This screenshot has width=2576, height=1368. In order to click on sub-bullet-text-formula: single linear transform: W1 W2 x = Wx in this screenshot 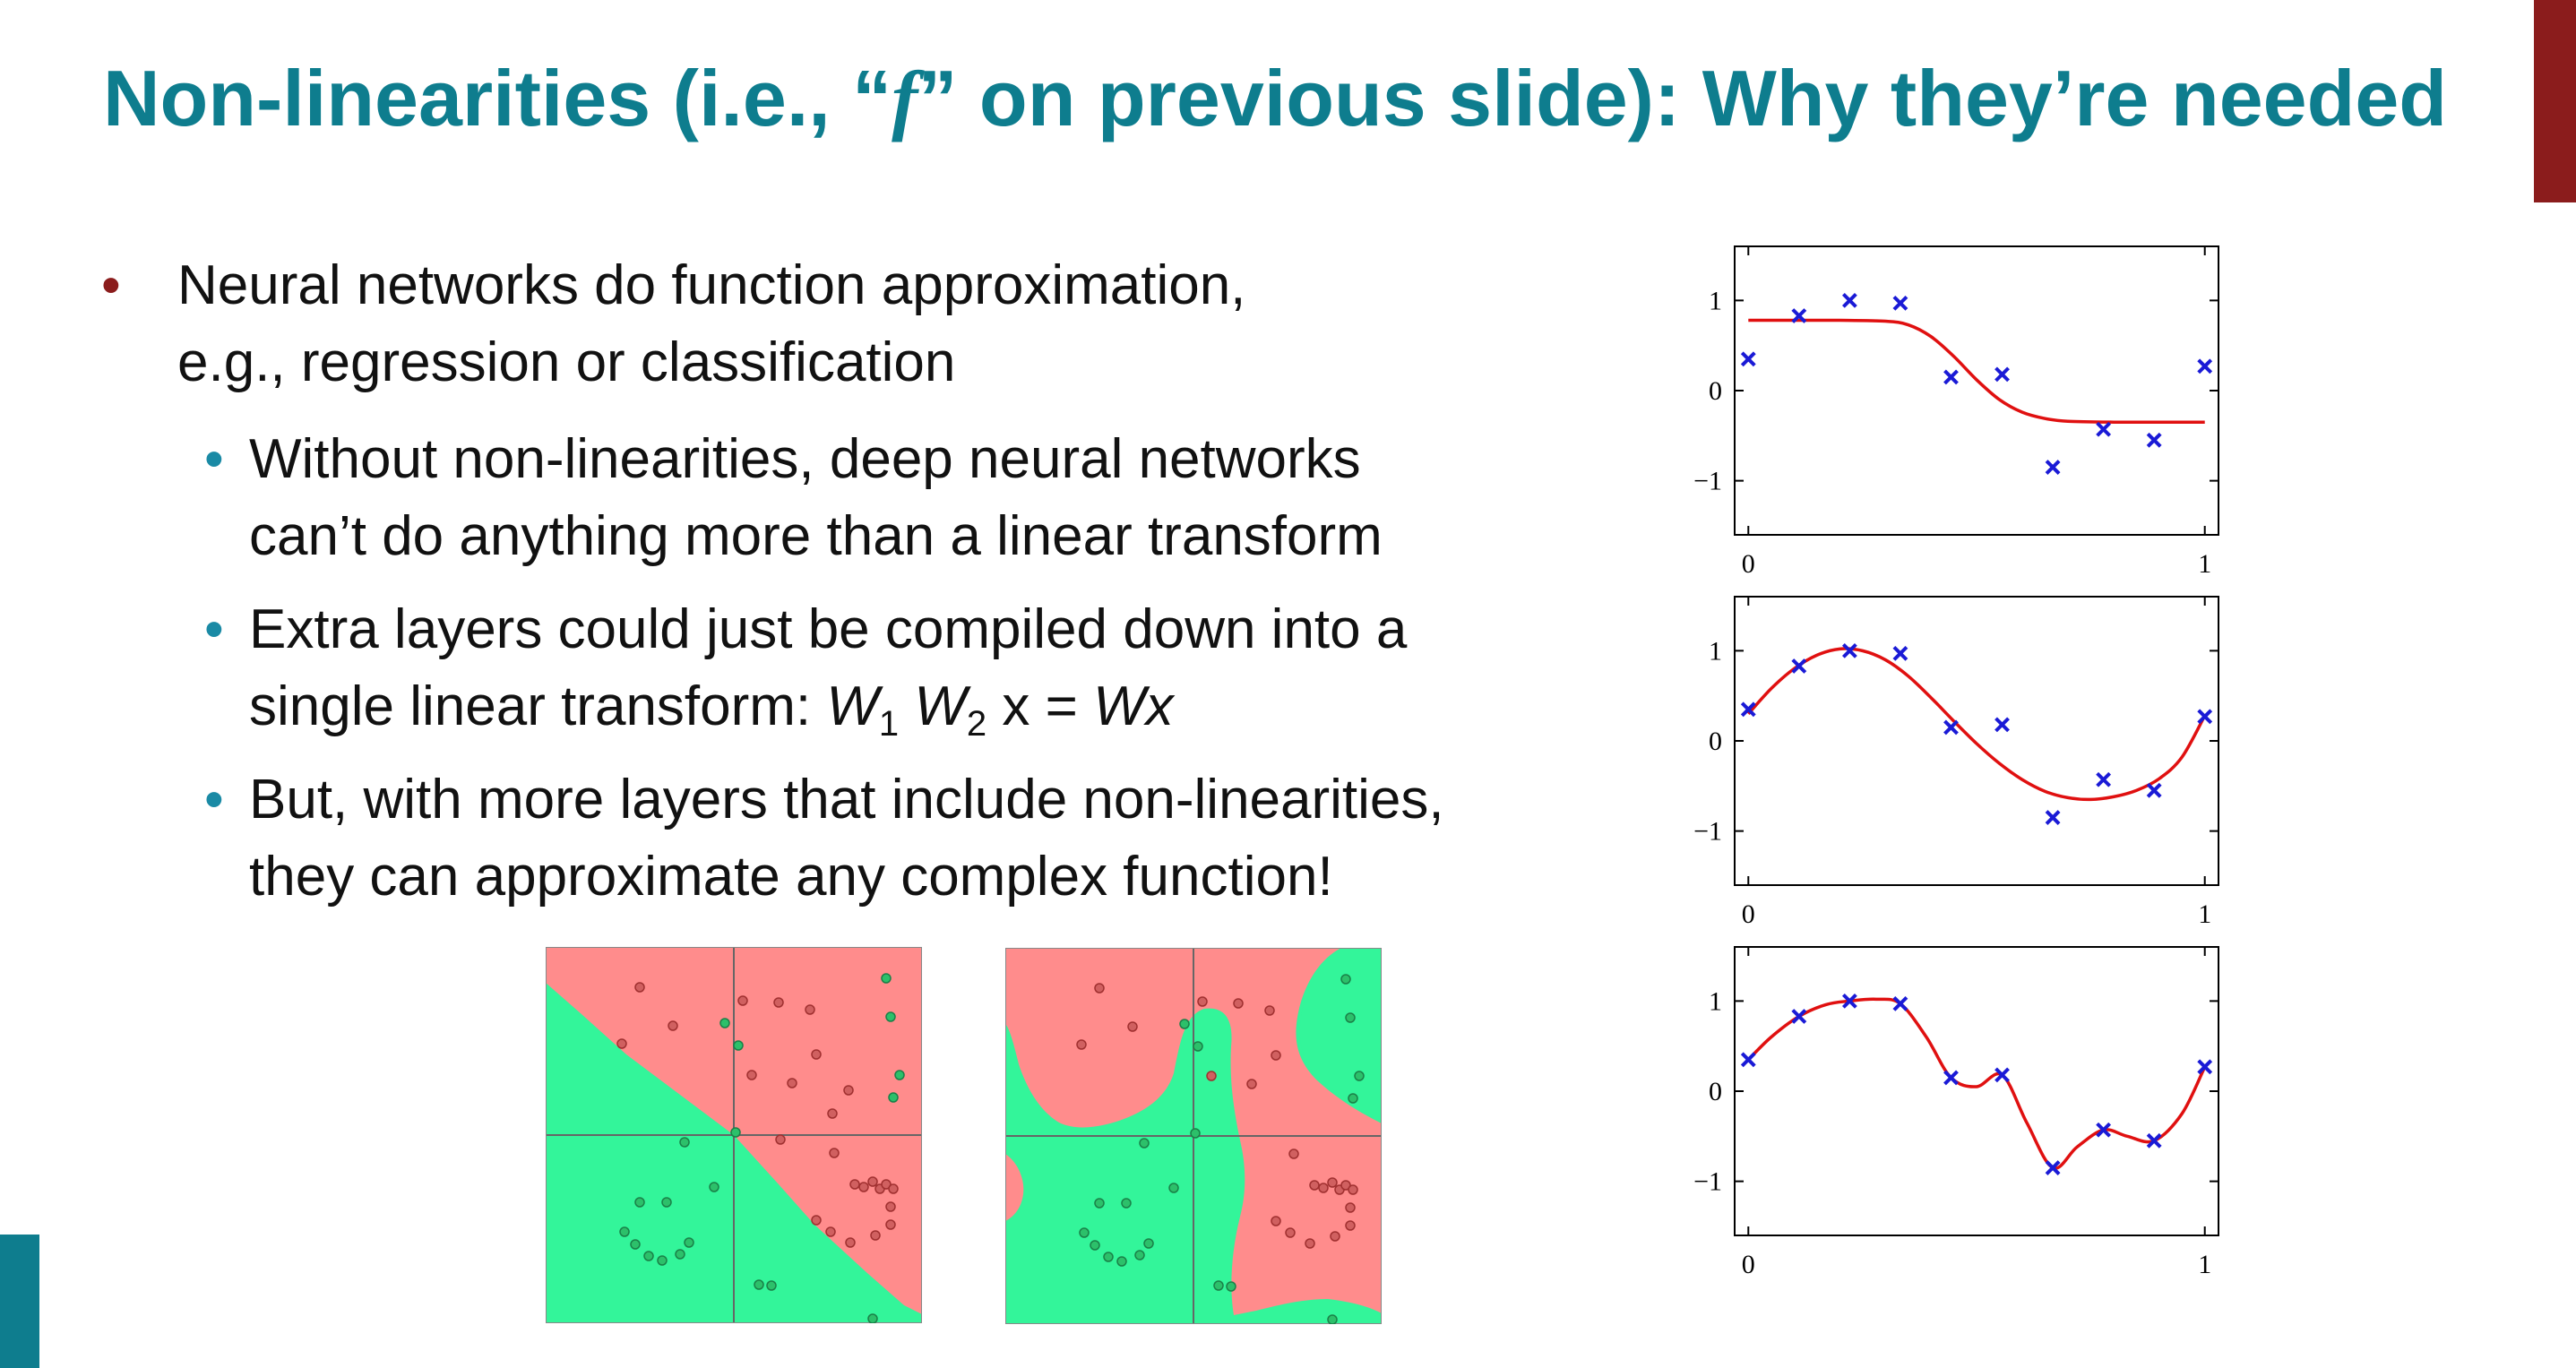, I will do `click(711, 711)`.